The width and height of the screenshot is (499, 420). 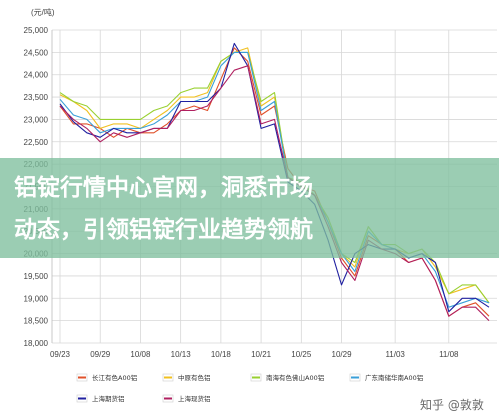 I want to click on y-tick-label: 19,000, so click(x=36, y=298).